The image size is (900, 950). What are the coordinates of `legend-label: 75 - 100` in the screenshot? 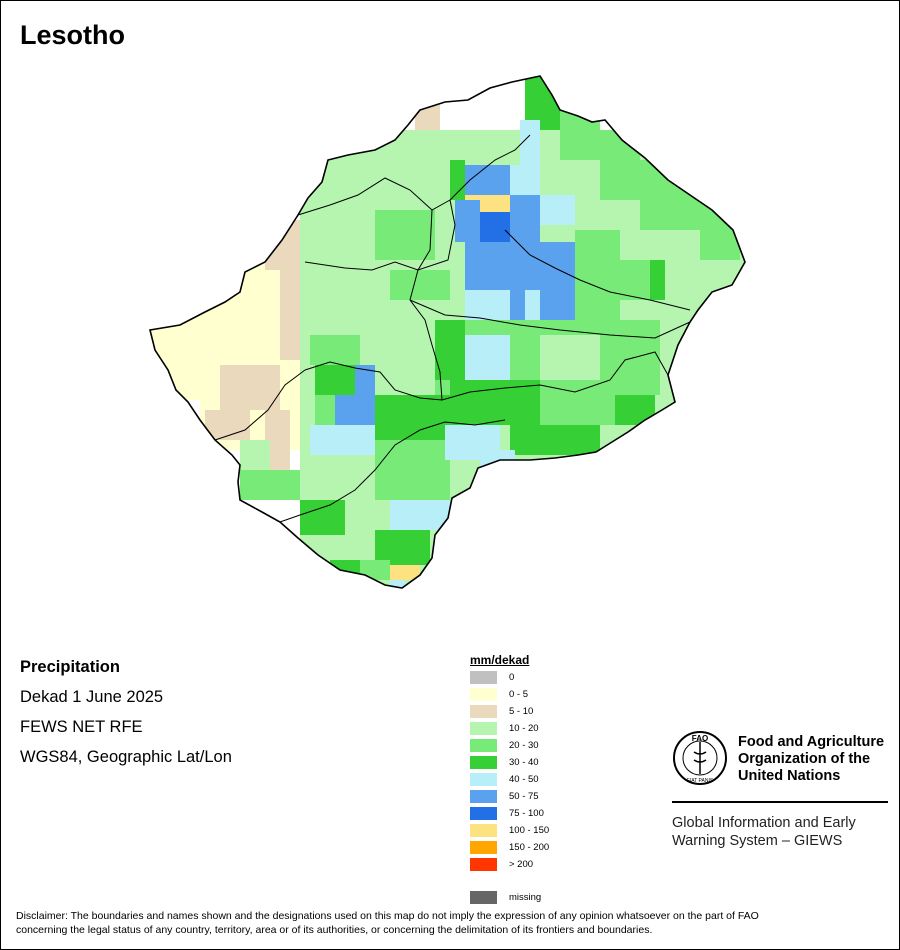 It's located at (526, 813).